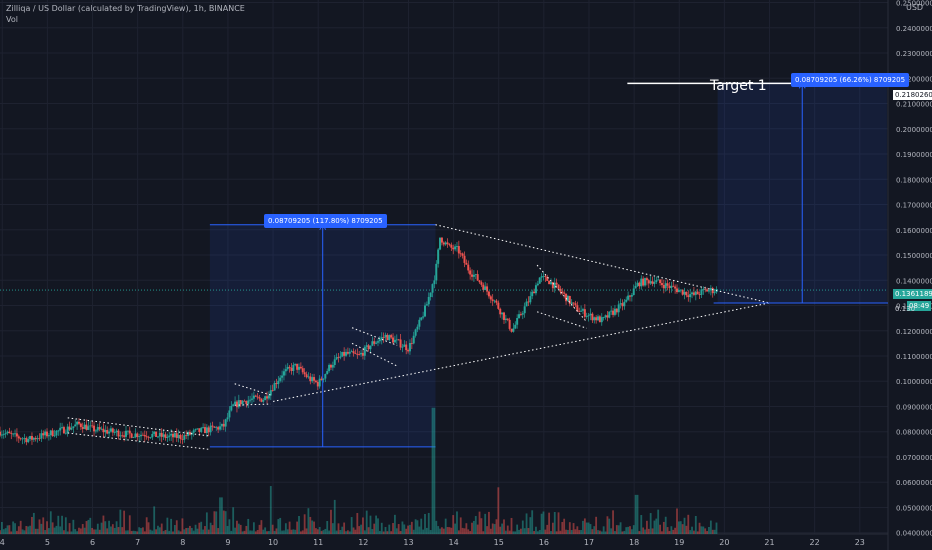  What do you see at coordinates (919, 306) in the screenshot?
I see `countdown-tag: 08:49` at bounding box center [919, 306].